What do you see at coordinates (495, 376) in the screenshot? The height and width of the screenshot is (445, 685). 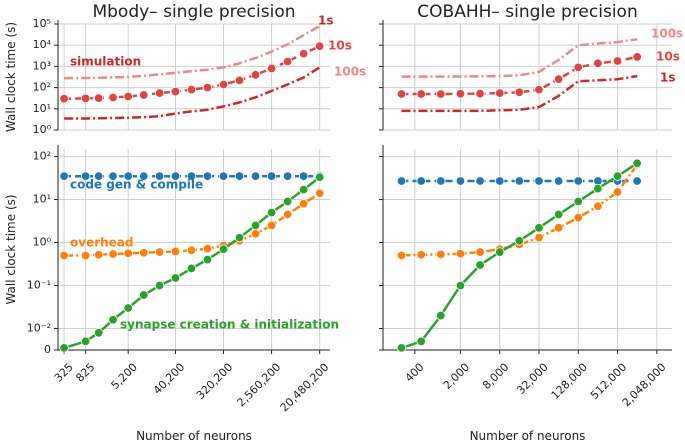 I see `x-tick-label: 8,000` at bounding box center [495, 376].